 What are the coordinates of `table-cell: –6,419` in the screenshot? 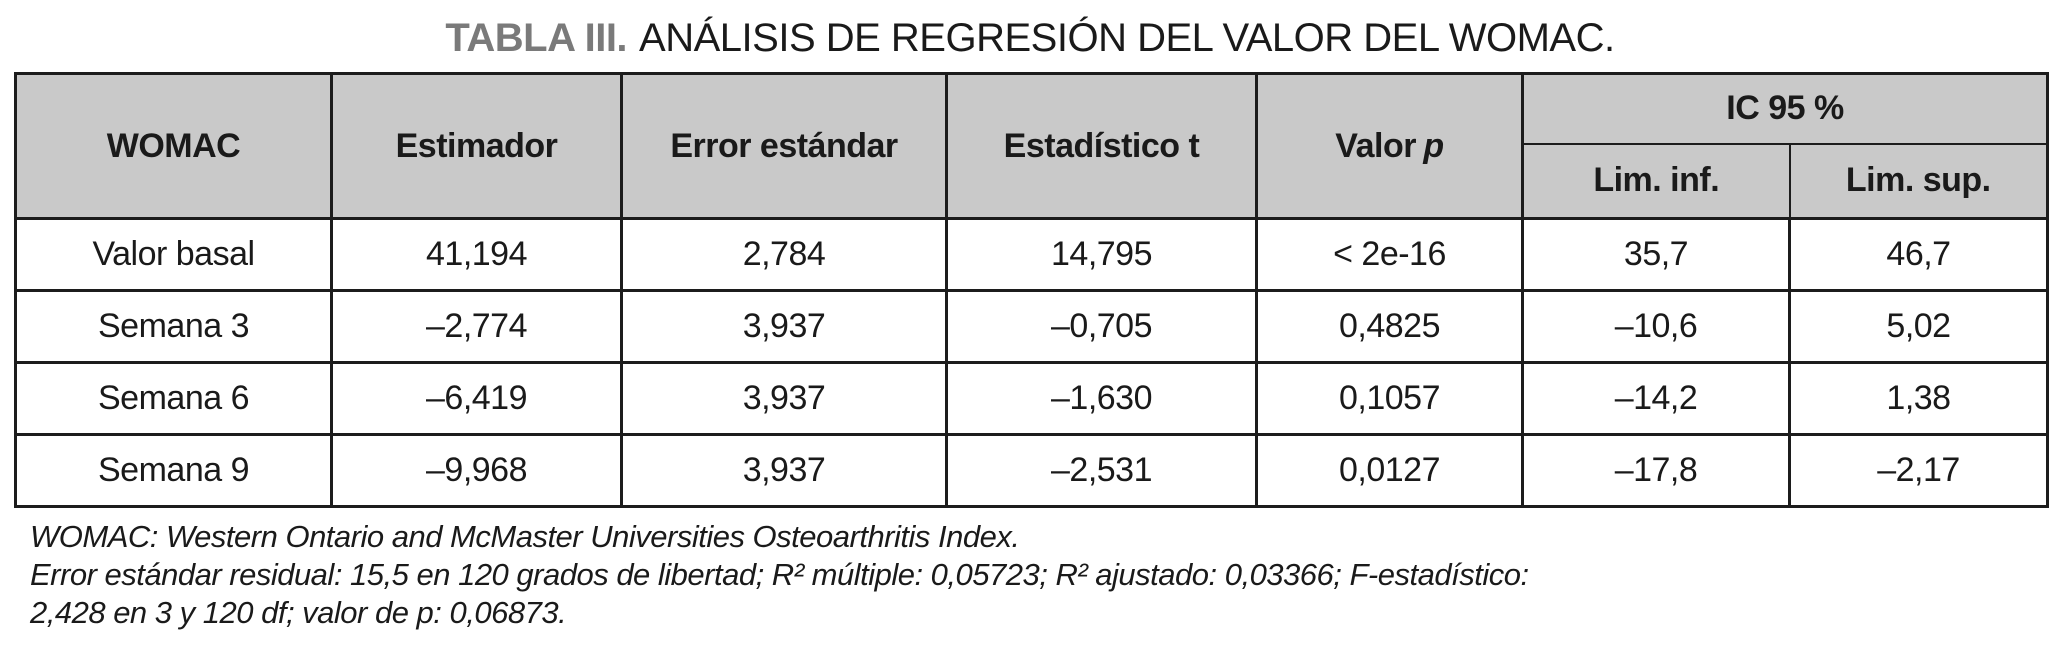 It's located at (476, 398).